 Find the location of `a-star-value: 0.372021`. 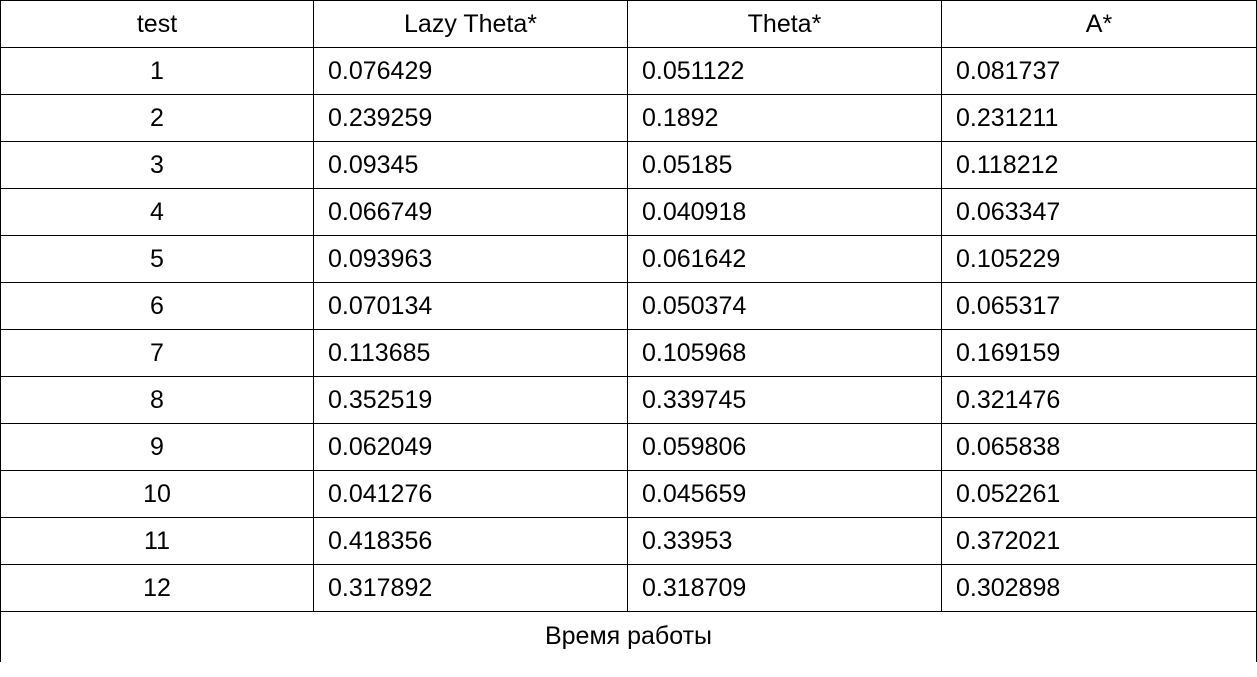

a-star-value: 0.372021 is located at coordinates (1099, 541).